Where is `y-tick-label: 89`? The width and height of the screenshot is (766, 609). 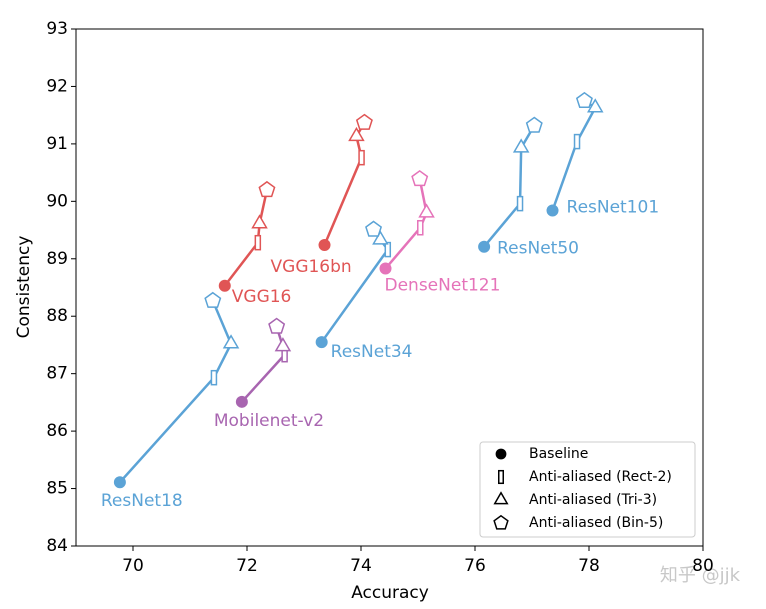
y-tick-label: 89 is located at coordinates (57, 259).